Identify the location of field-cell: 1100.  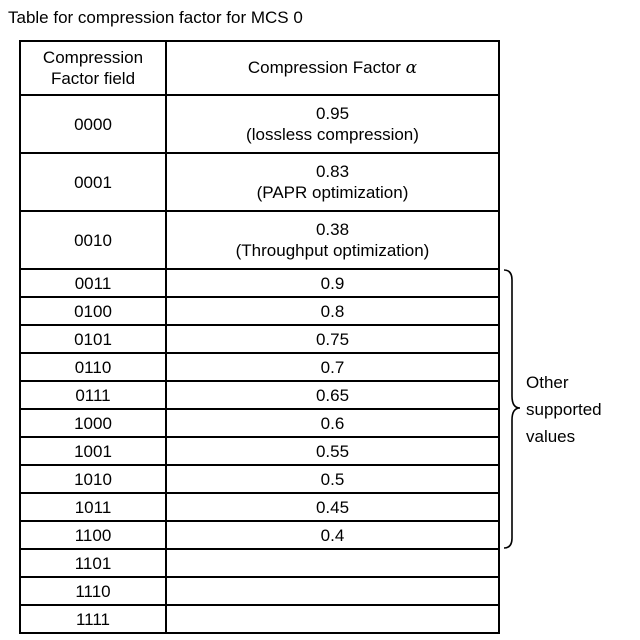
(93, 535).